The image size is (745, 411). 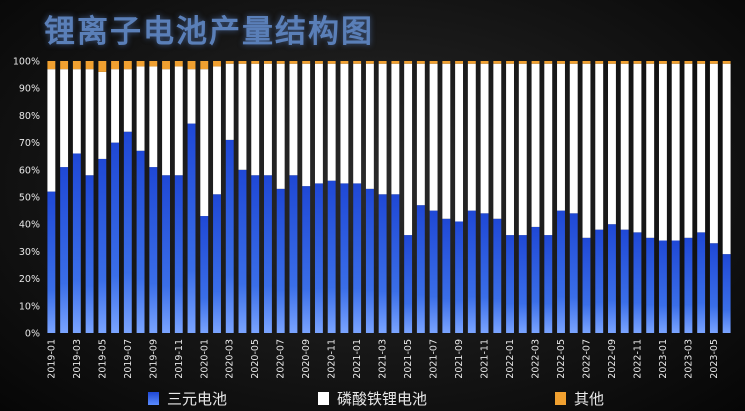 I want to click on x-tick-label: 2021-03, so click(x=383, y=359).